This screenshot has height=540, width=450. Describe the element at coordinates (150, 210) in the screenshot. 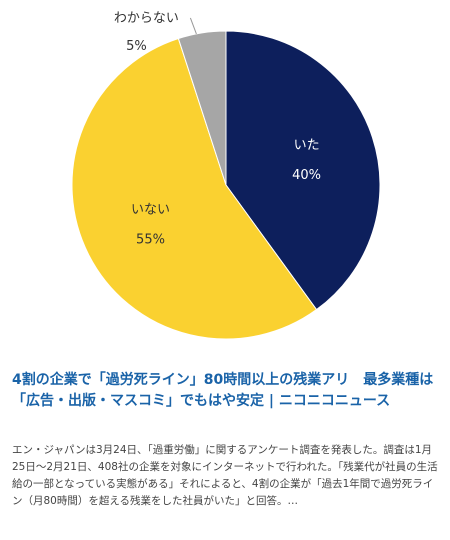

I see `pie-category-label-いない: いない` at that location.